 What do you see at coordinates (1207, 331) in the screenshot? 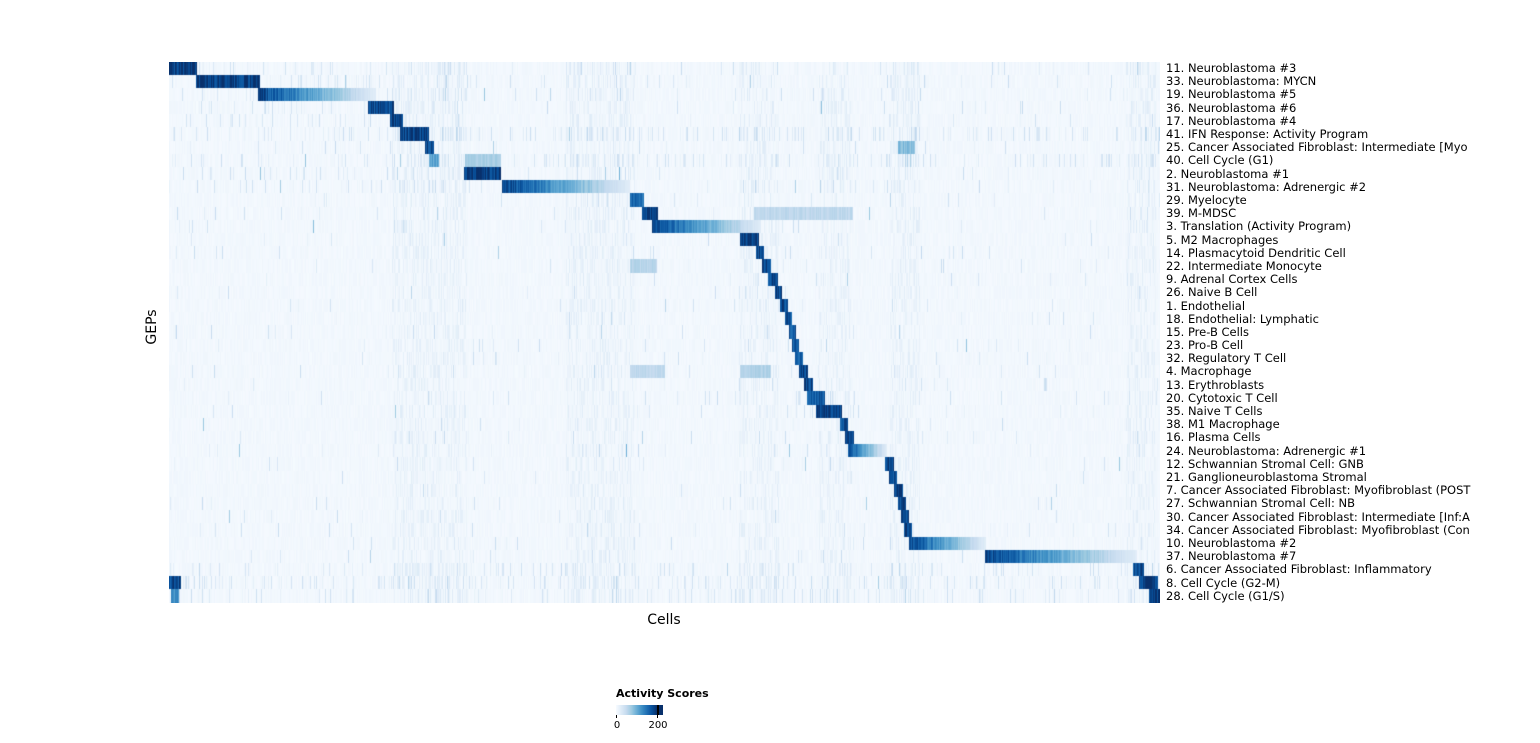
I see `gep-label: 15. Pre-B Cells` at bounding box center [1207, 331].